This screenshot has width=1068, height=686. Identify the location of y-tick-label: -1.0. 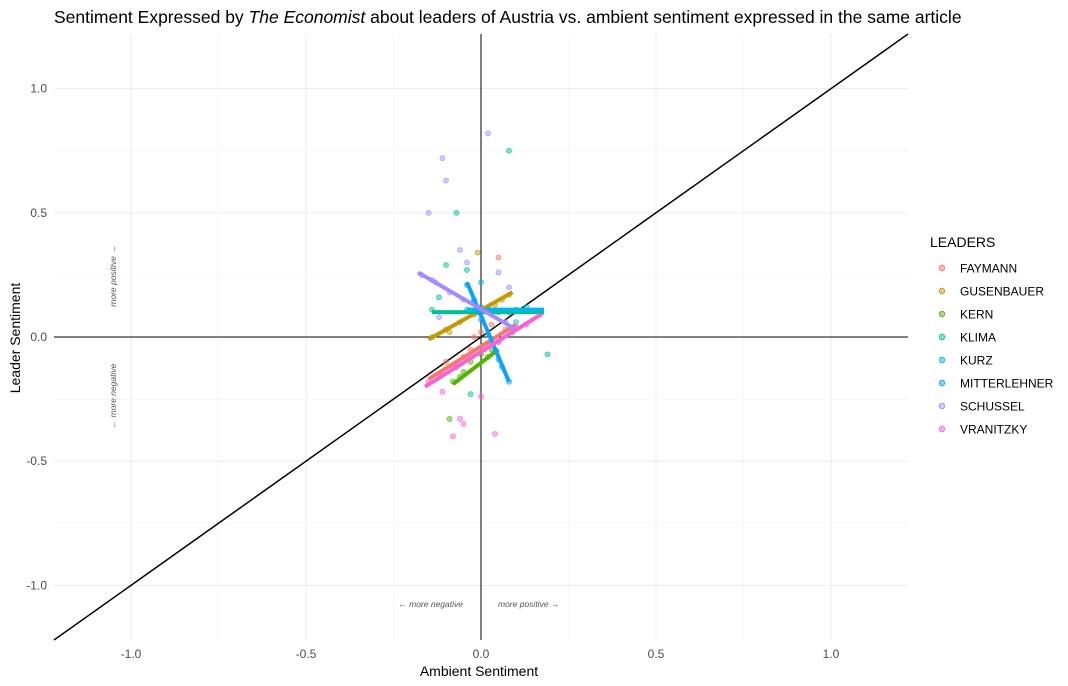
(36, 585).